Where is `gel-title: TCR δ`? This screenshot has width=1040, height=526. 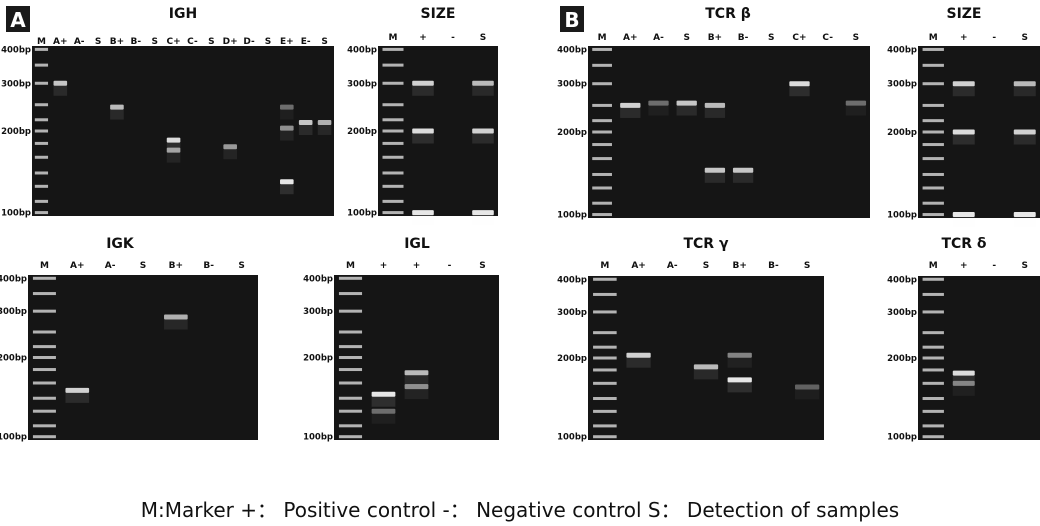
gel-title: TCR δ is located at coordinates (963, 244).